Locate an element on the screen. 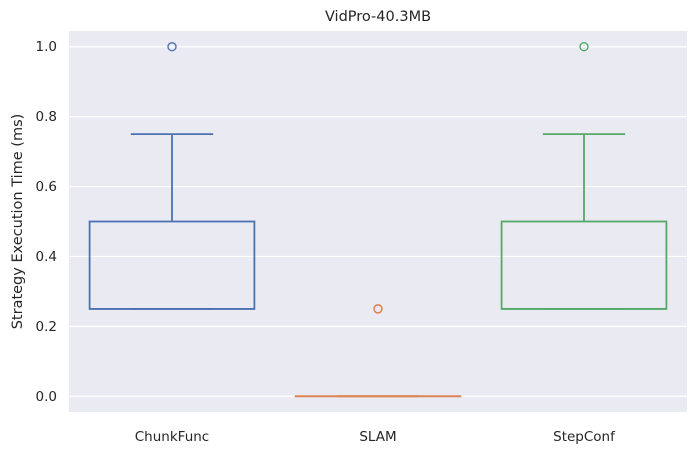 This screenshot has height=453, width=698. y-tick-label: 0.4 is located at coordinates (46, 257).